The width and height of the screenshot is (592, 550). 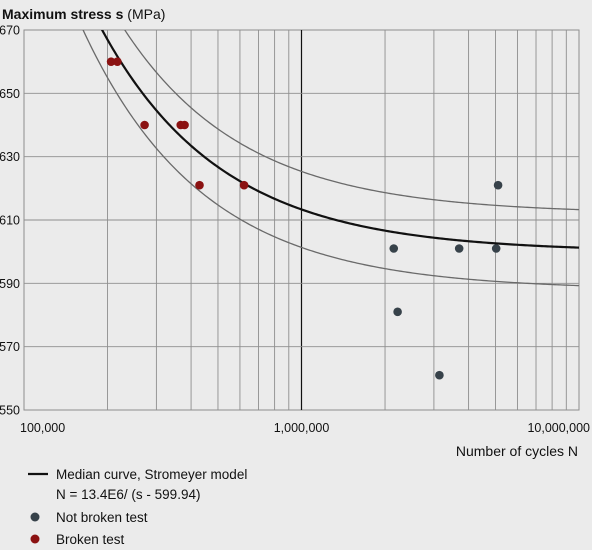 What do you see at coordinates (83, 14) in the screenshot?
I see `y-axis-label: Maximum stress s (MPa)` at bounding box center [83, 14].